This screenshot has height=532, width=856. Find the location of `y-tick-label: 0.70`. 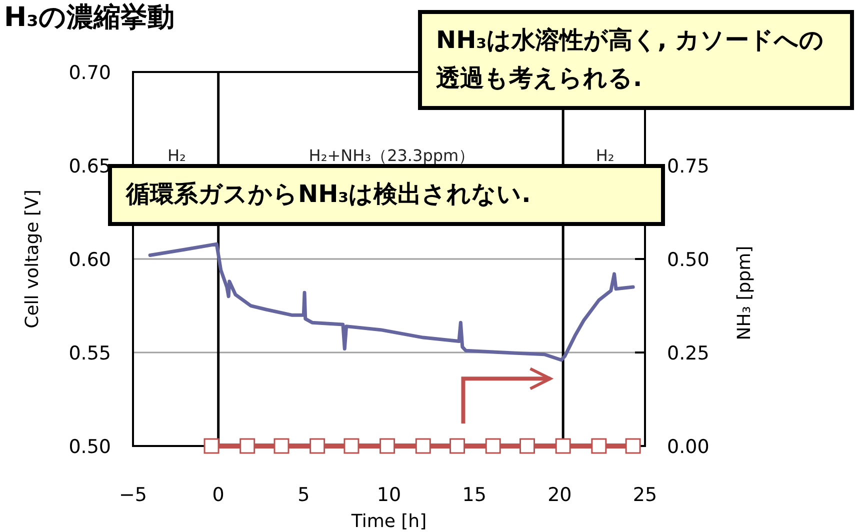

y-tick-label: 0.70 is located at coordinates (89, 73).